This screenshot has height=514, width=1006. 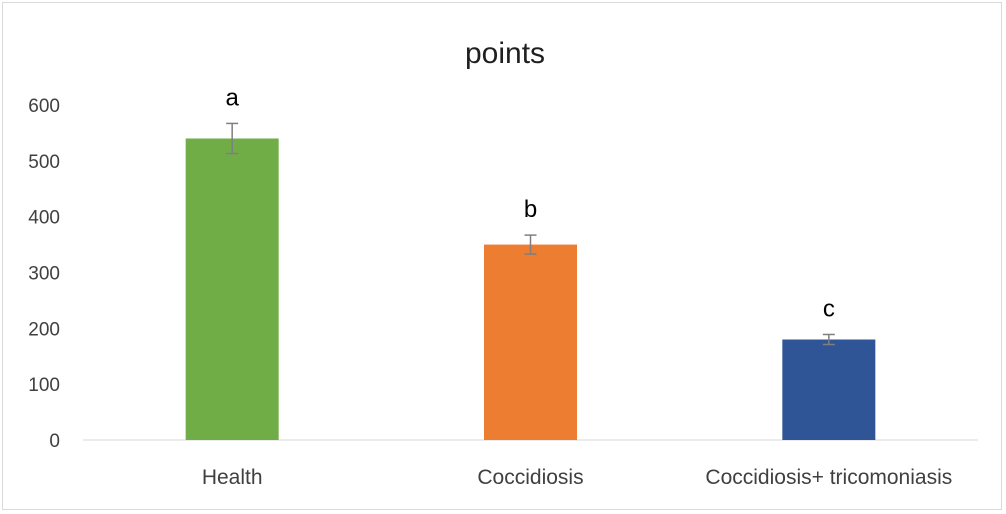 I want to click on chart-title: points, so click(x=505, y=53).